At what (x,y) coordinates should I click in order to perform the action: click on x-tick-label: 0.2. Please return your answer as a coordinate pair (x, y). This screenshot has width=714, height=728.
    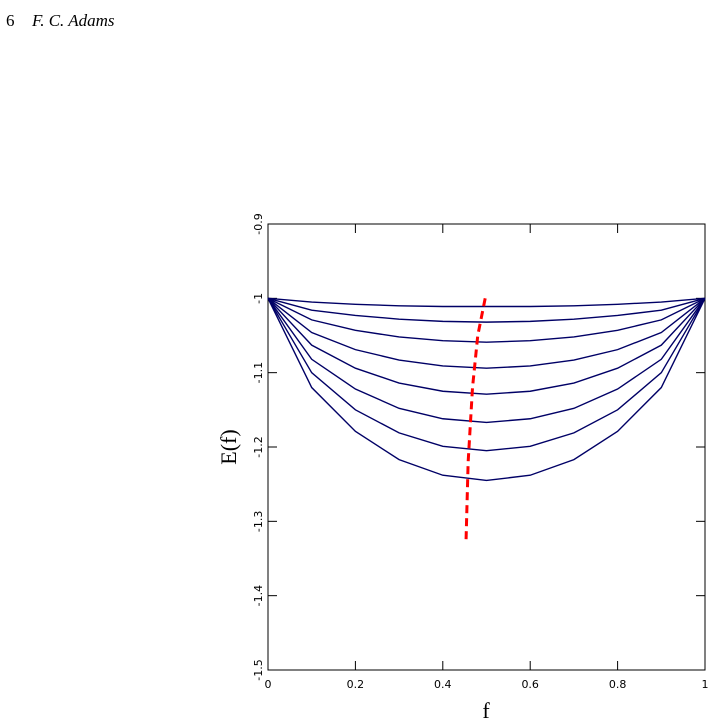
    Looking at the image, I should click on (356, 684).